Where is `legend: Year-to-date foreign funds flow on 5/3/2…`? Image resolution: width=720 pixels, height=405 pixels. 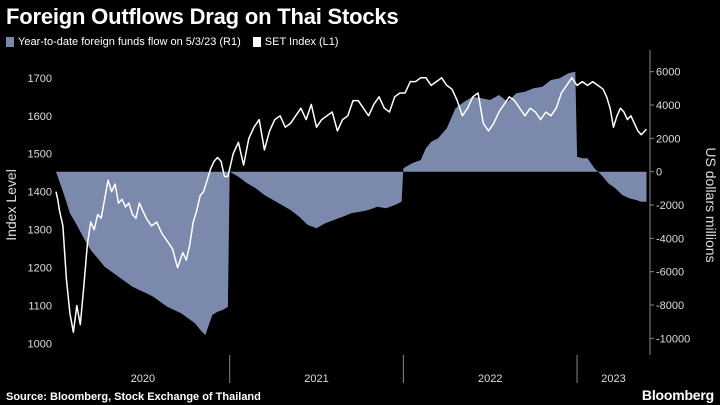
legend: Year-to-date foreign funds flow on 5/3/2… is located at coordinates (172, 42).